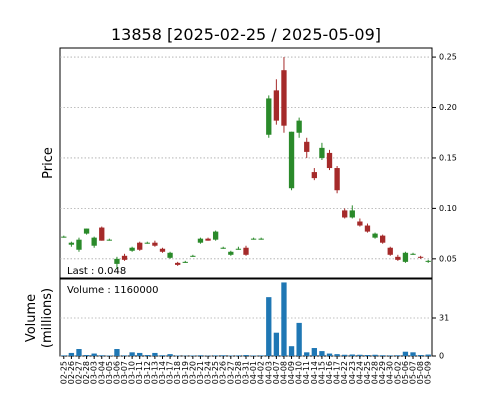 This screenshot has height=400, width=480. What do you see at coordinates (367, 372) in the screenshot?
I see `x-tick-label: 04-25` at bounding box center [367, 372].